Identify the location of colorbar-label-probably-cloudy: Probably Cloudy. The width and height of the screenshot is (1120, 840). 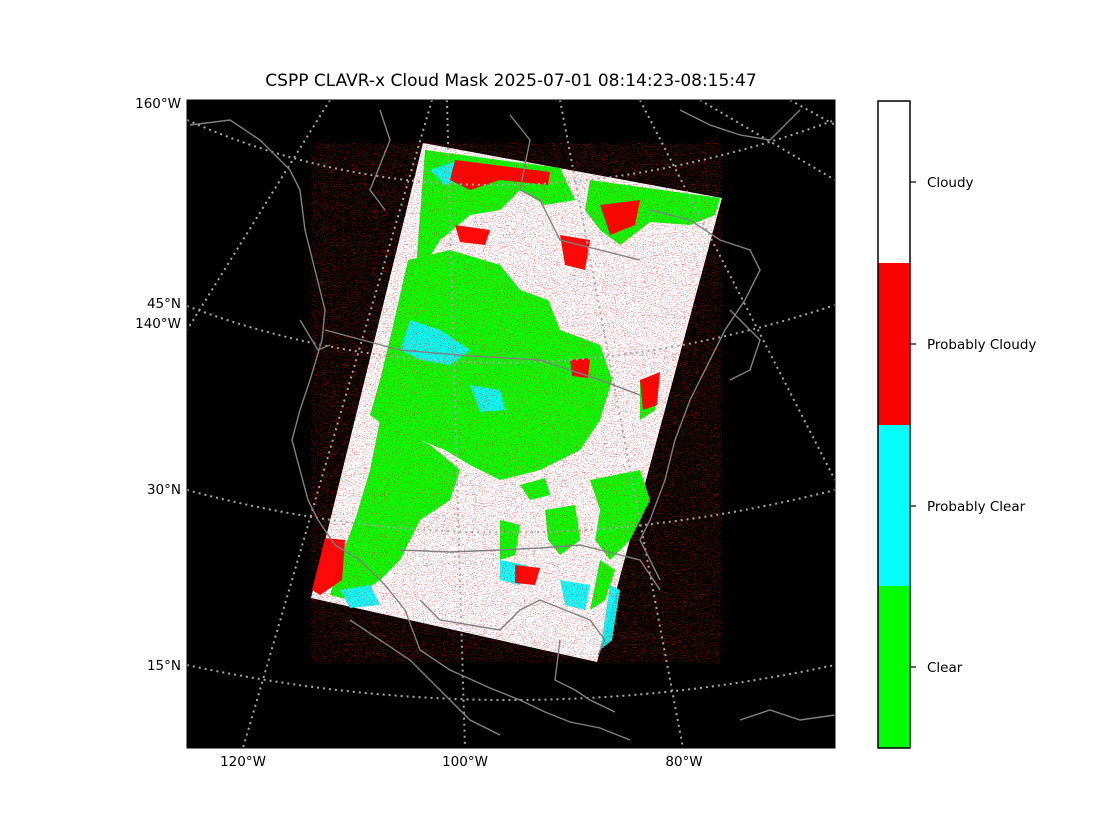
(981, 345).